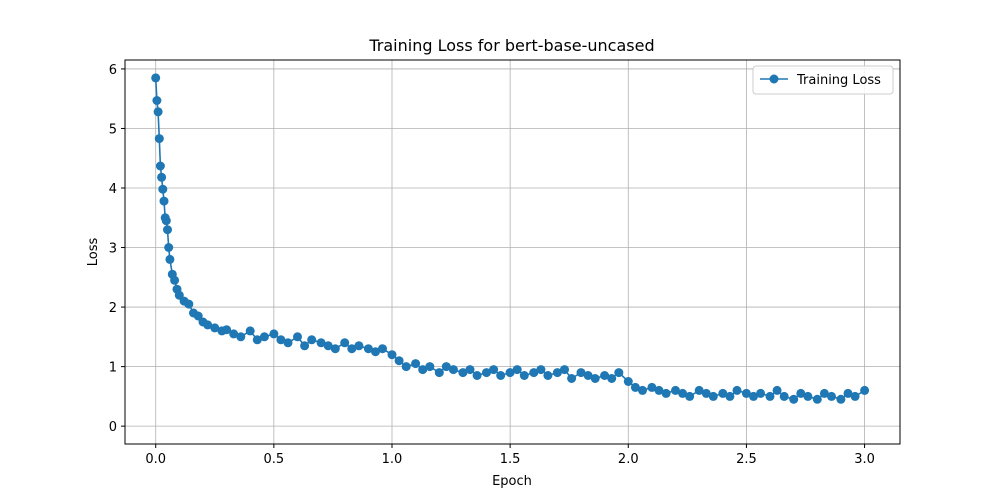  What do you see at coordinates (511, 45) in the screenshot?
I see `chart-title: Training Loss for bert-base-uncased` at bounding box center [511, 45].